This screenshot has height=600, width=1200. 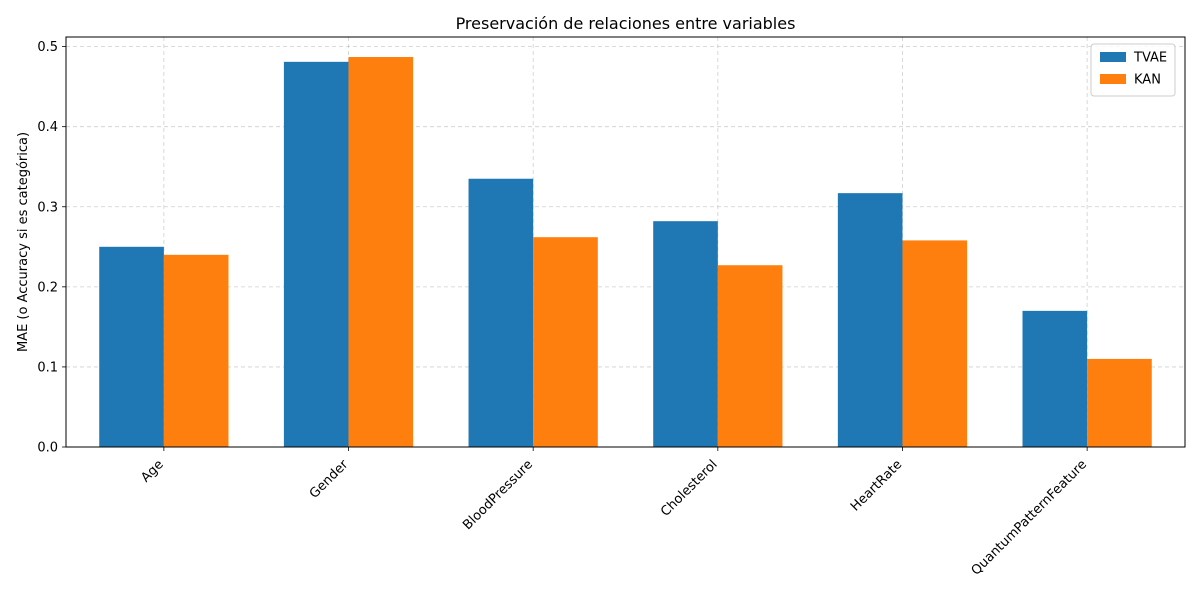 What do you see at coordinates (1133, 70) in the screenshot?
I see `legend: TVAE KAN` at bounding box center [1133, 70].